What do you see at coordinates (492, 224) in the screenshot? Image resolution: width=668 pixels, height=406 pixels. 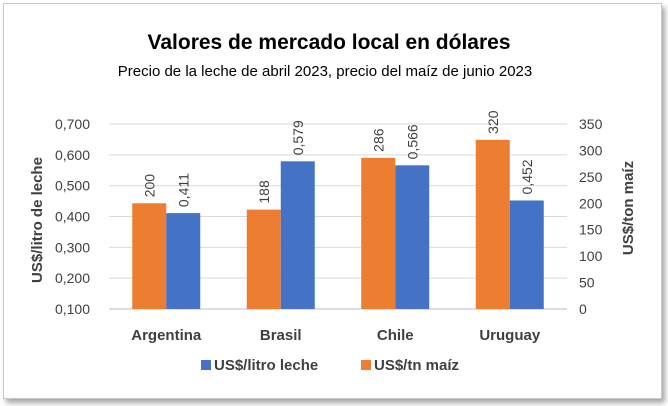 I see `bar-maiz-uruguay` at bounding box center [492, 224].